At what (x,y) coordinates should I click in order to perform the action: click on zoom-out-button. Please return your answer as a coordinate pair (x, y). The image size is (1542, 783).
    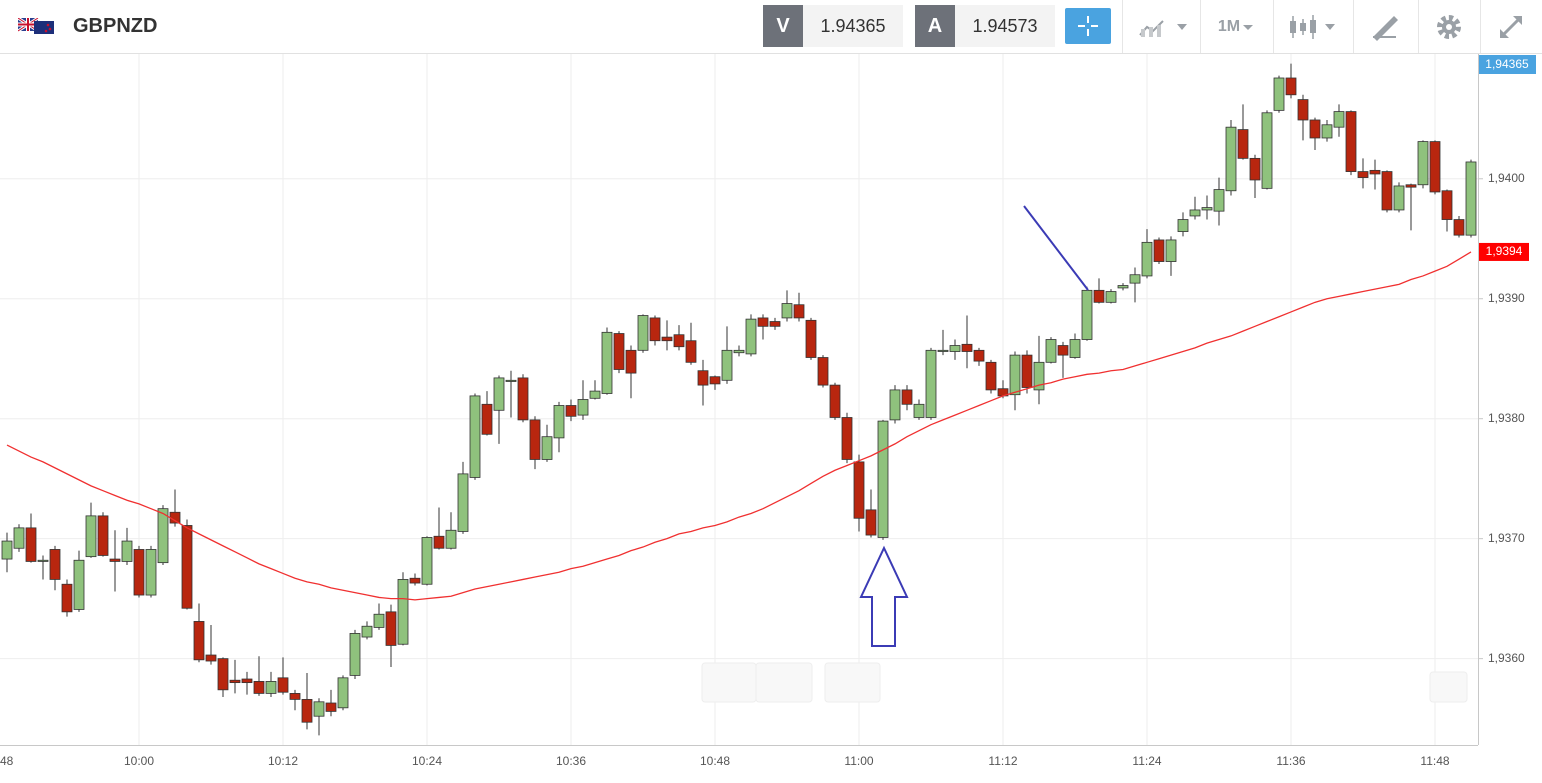
    Looking at the image, I should click on (729, 682).